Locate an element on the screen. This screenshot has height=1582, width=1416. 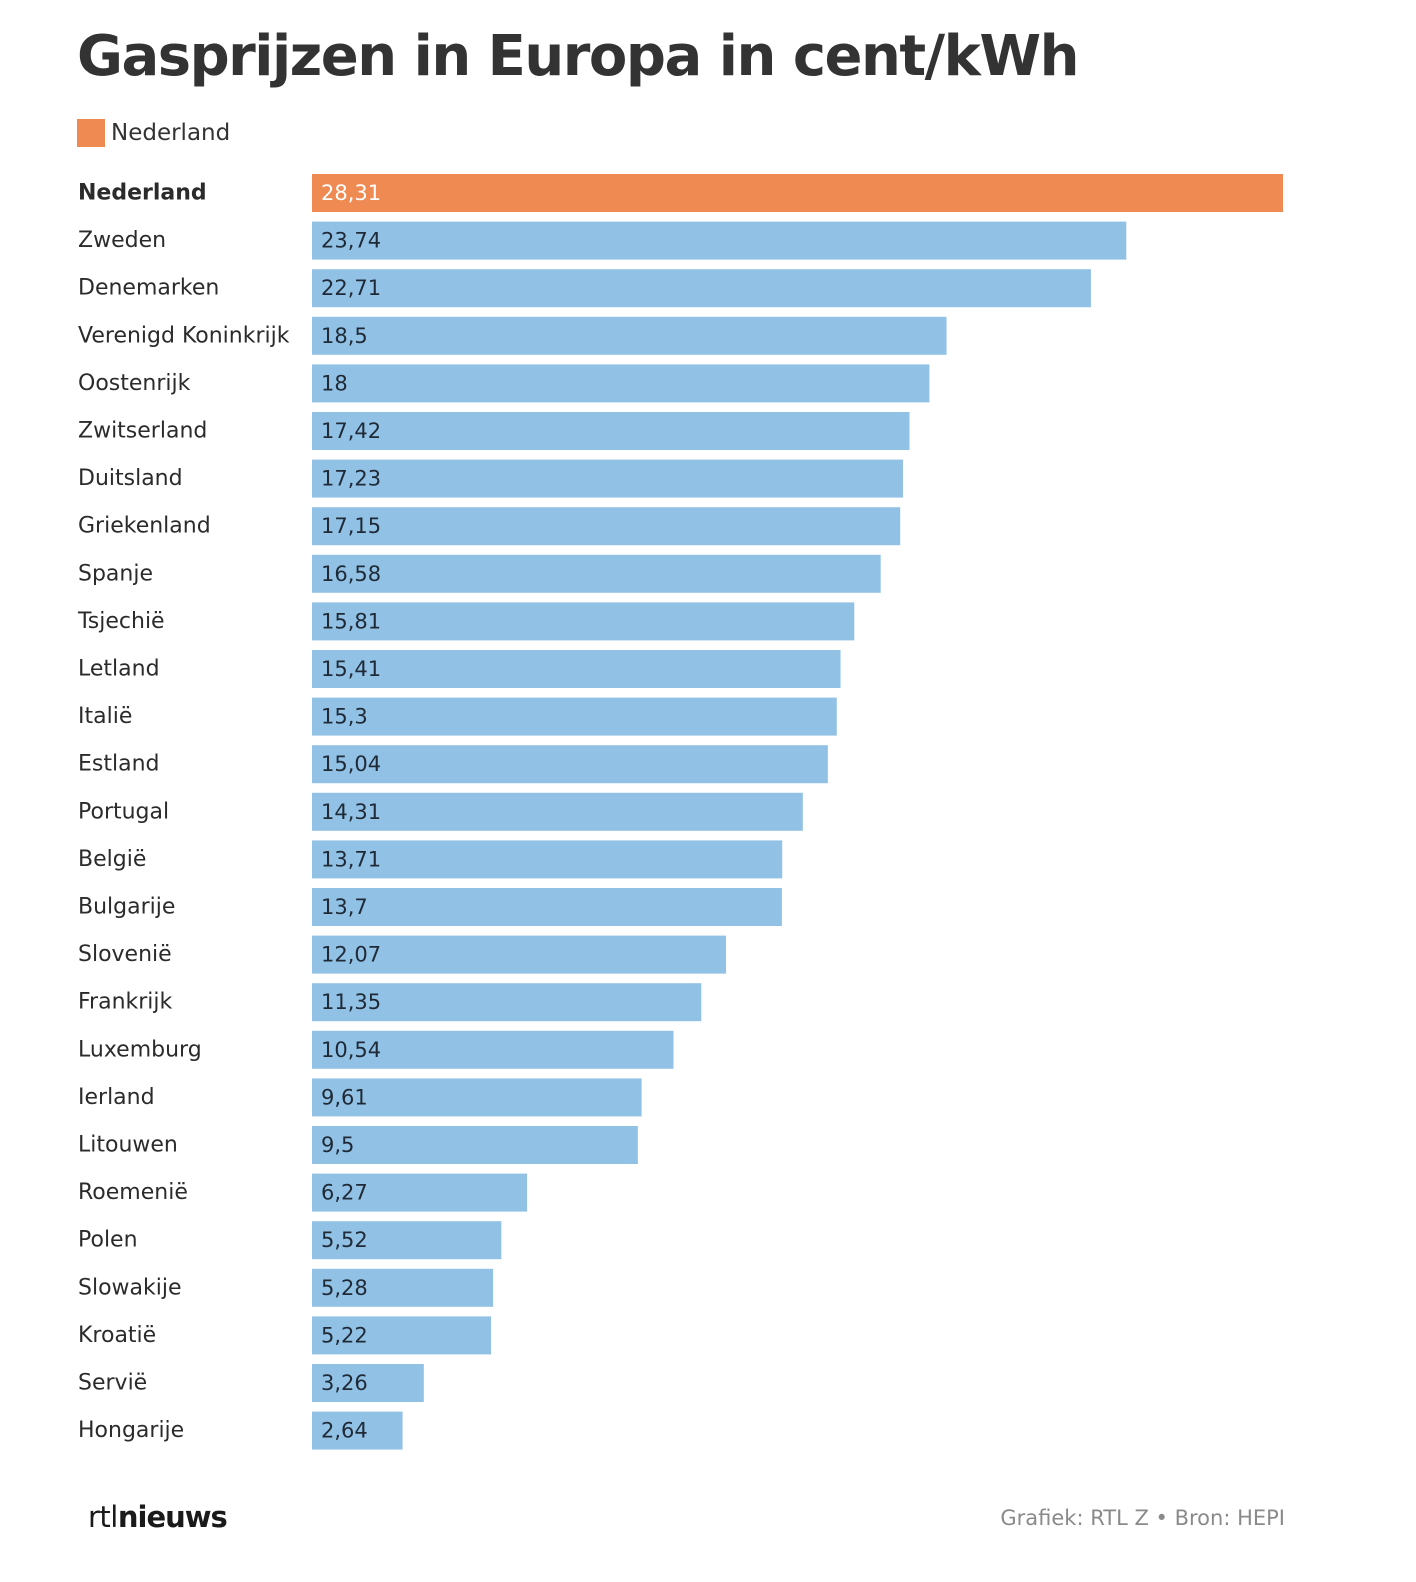
value-label-zweden: 23,74 is located at coordinates (351, 241).